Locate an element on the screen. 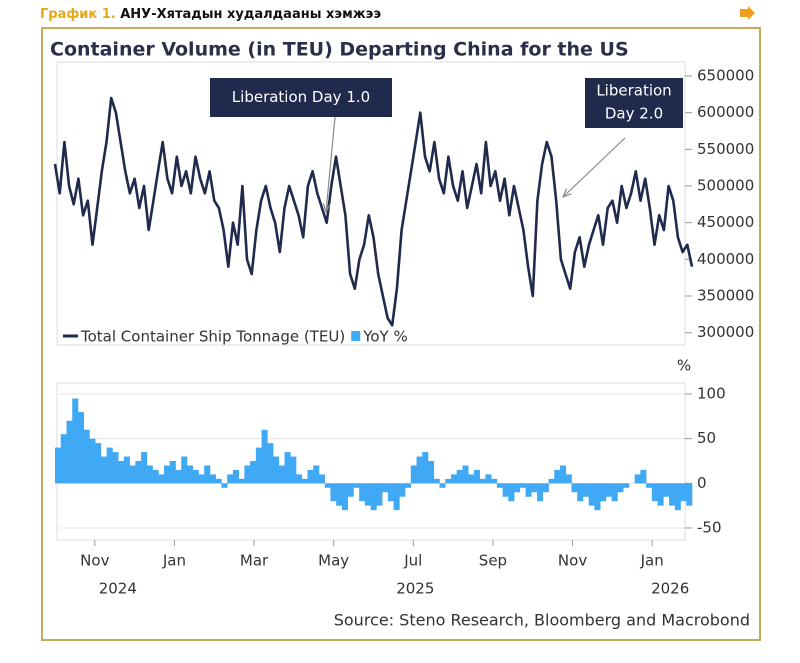 The height and width of the screenshot is (663, 800). x-tick-label: Jul is located at coordinates (412, 561).